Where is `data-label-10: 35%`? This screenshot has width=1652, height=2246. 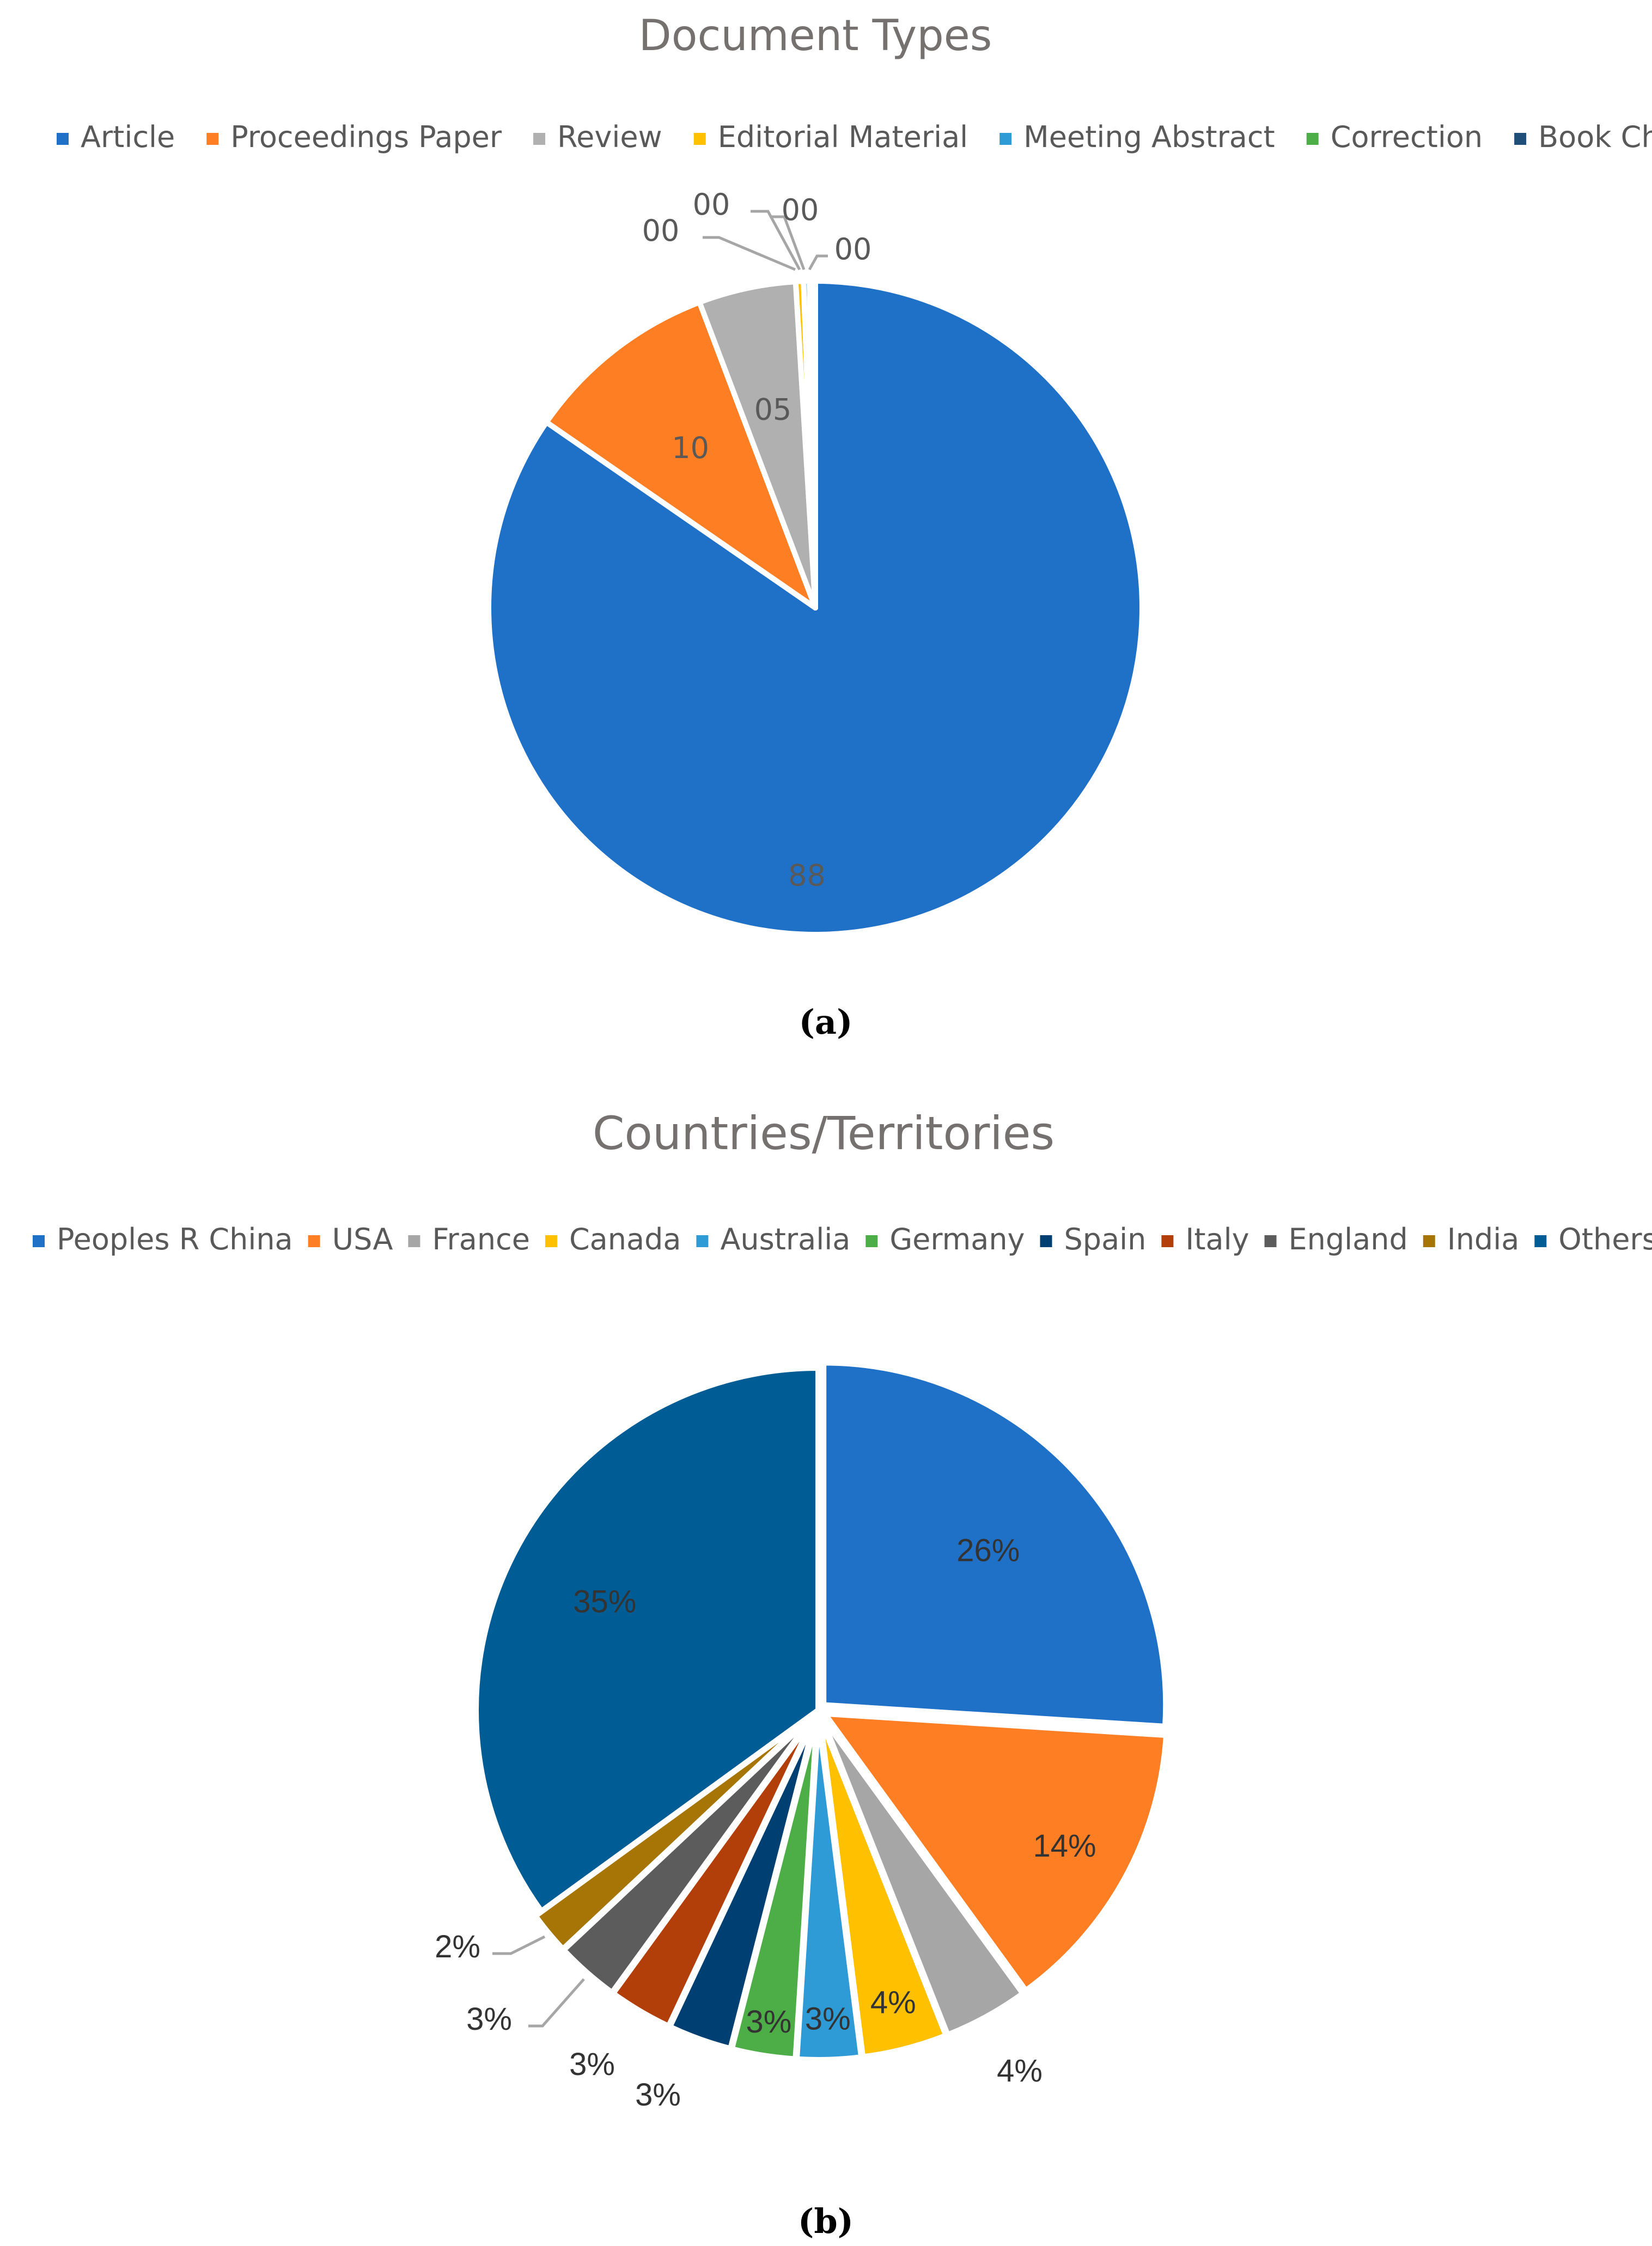 data-label-10: 35% is located at coordinates (604, 1601).